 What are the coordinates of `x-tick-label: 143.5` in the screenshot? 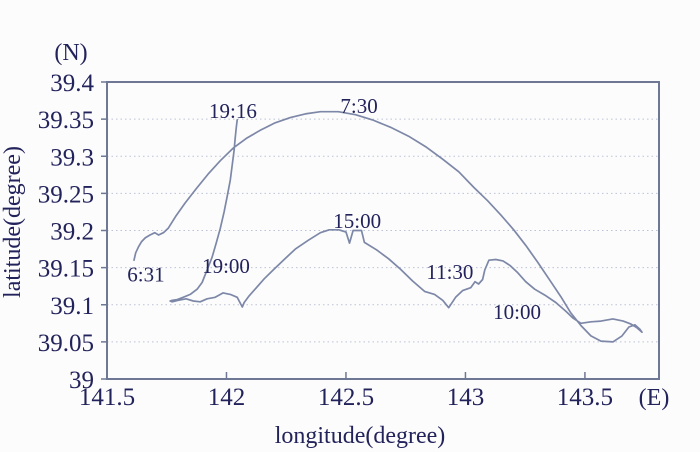 It's located at (585, 397).